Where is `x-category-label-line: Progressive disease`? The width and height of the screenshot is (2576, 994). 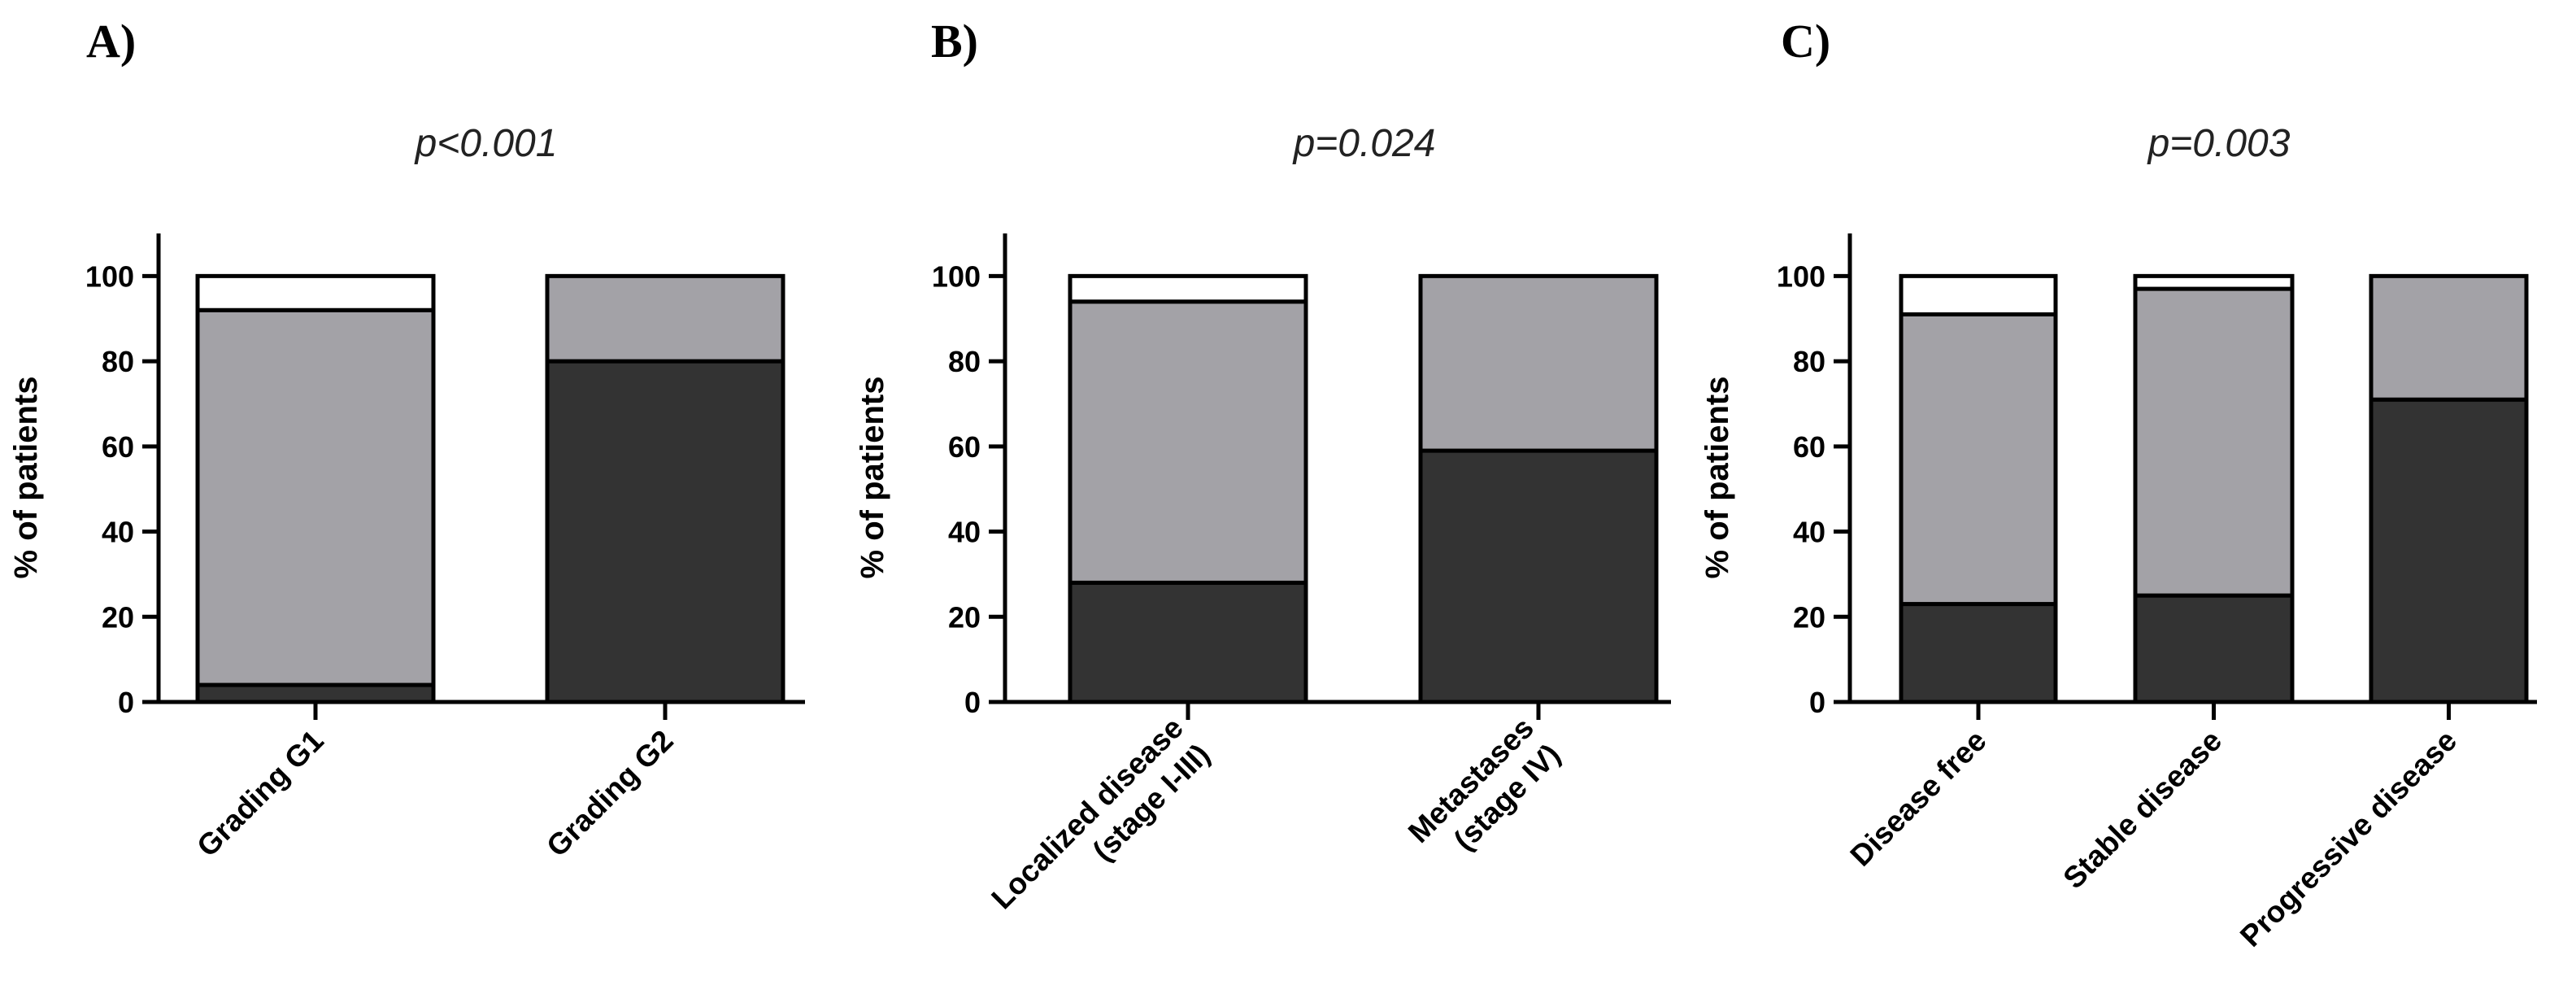 x-category-label-line: Progressive disease is located at coordinates (2348, 838).